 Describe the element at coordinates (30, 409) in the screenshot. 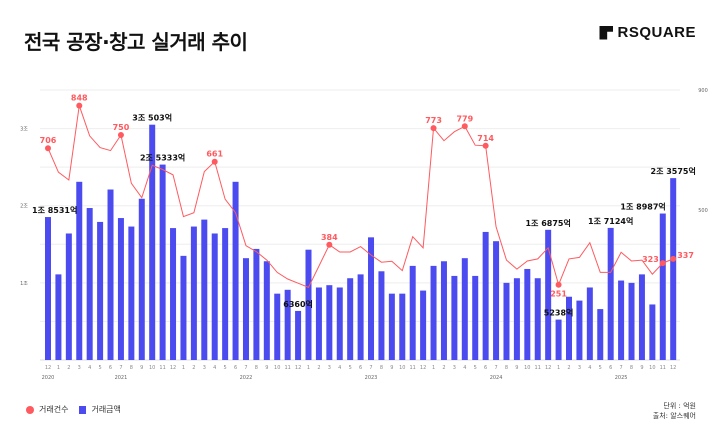

I see `legend-line-swatch` at that location.